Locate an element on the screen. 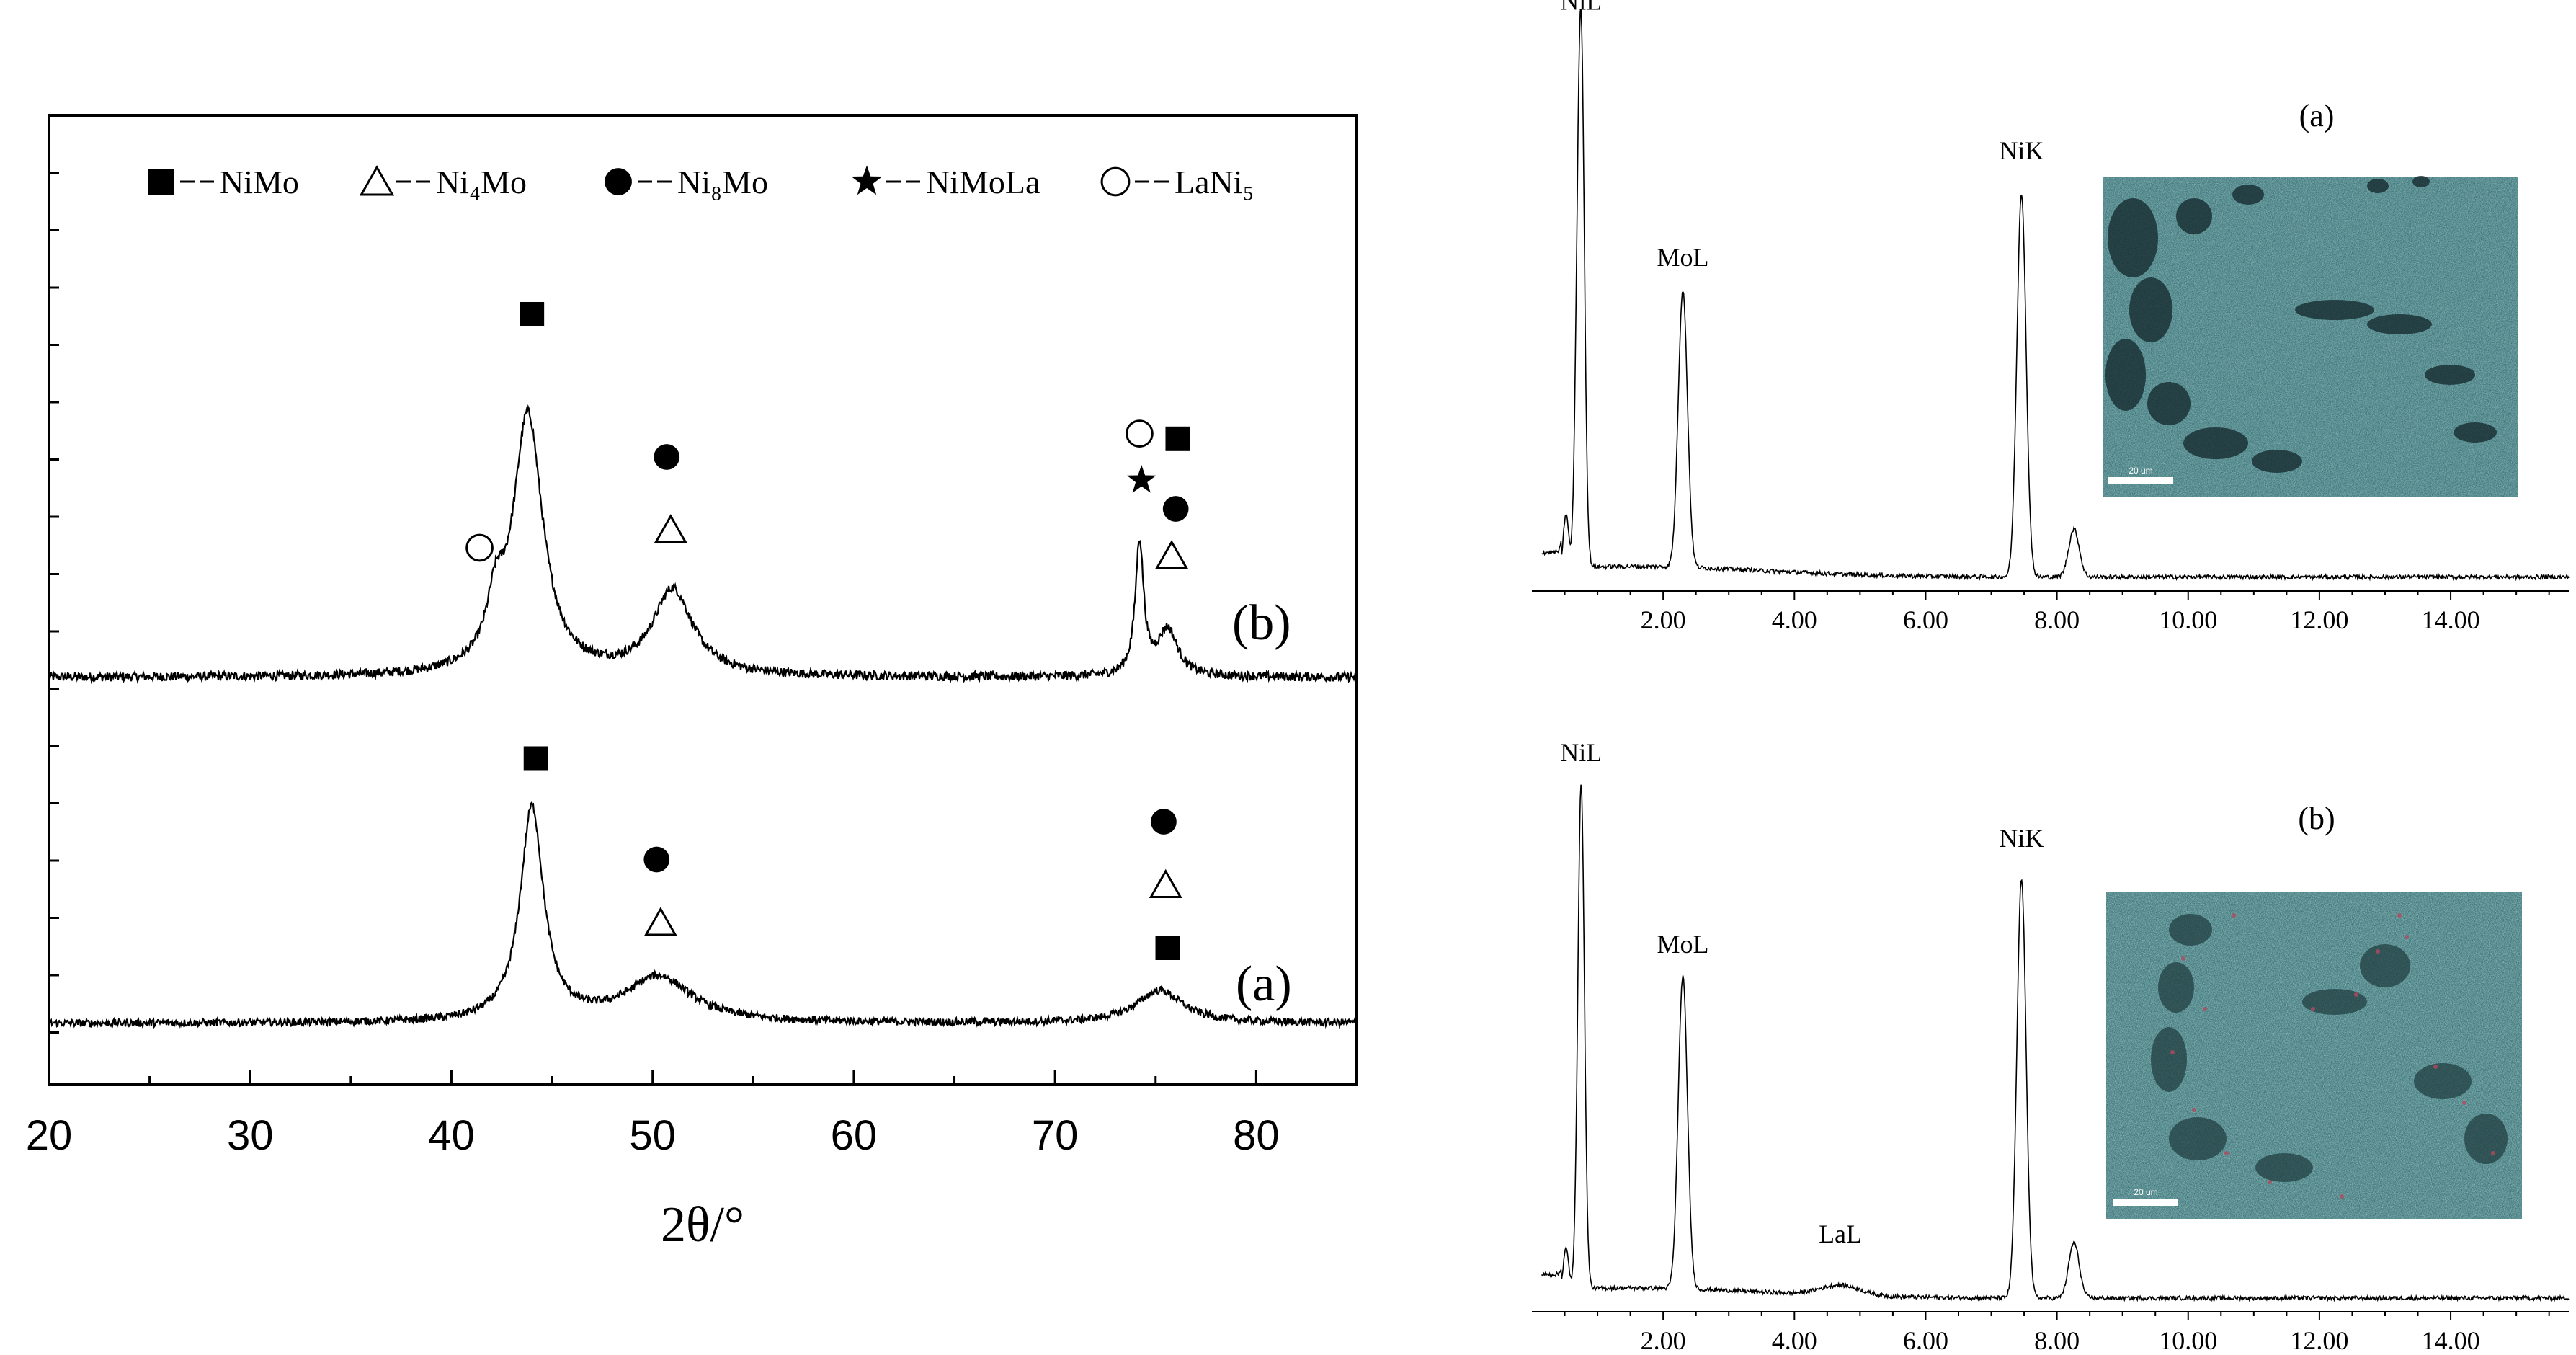  legend-label: Ni₈Mo is located at coordinates (722, 182).